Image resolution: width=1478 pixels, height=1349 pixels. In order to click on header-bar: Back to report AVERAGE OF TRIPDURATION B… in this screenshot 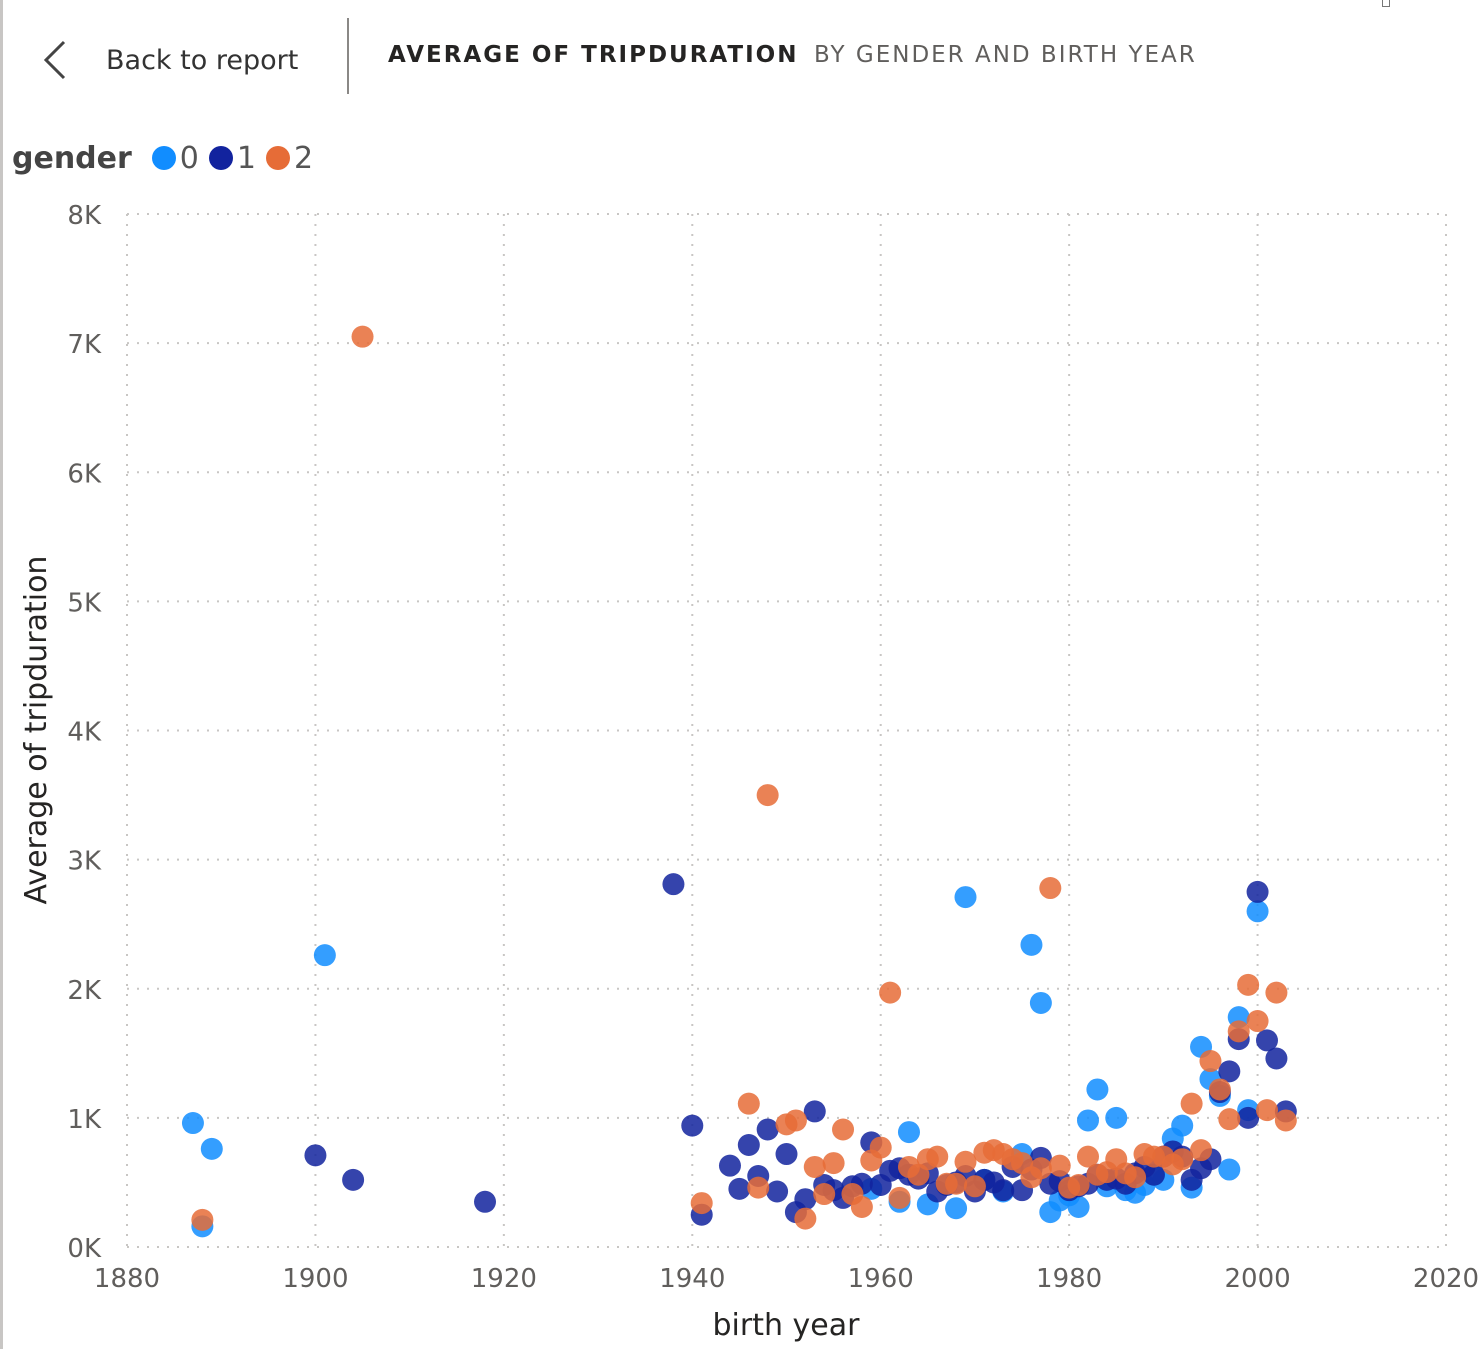, I will do `click(739, 55)`.